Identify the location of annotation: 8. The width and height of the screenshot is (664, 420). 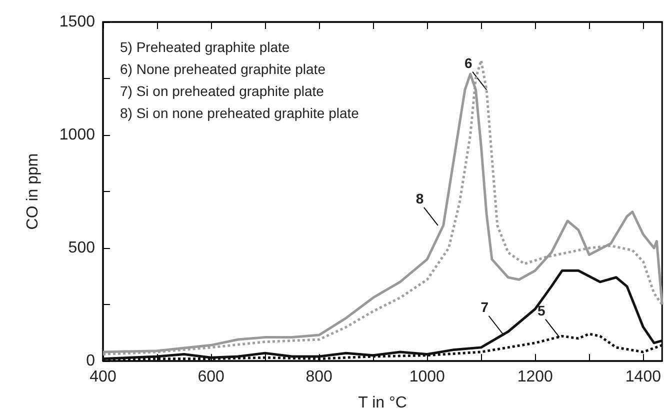
(420, 198).